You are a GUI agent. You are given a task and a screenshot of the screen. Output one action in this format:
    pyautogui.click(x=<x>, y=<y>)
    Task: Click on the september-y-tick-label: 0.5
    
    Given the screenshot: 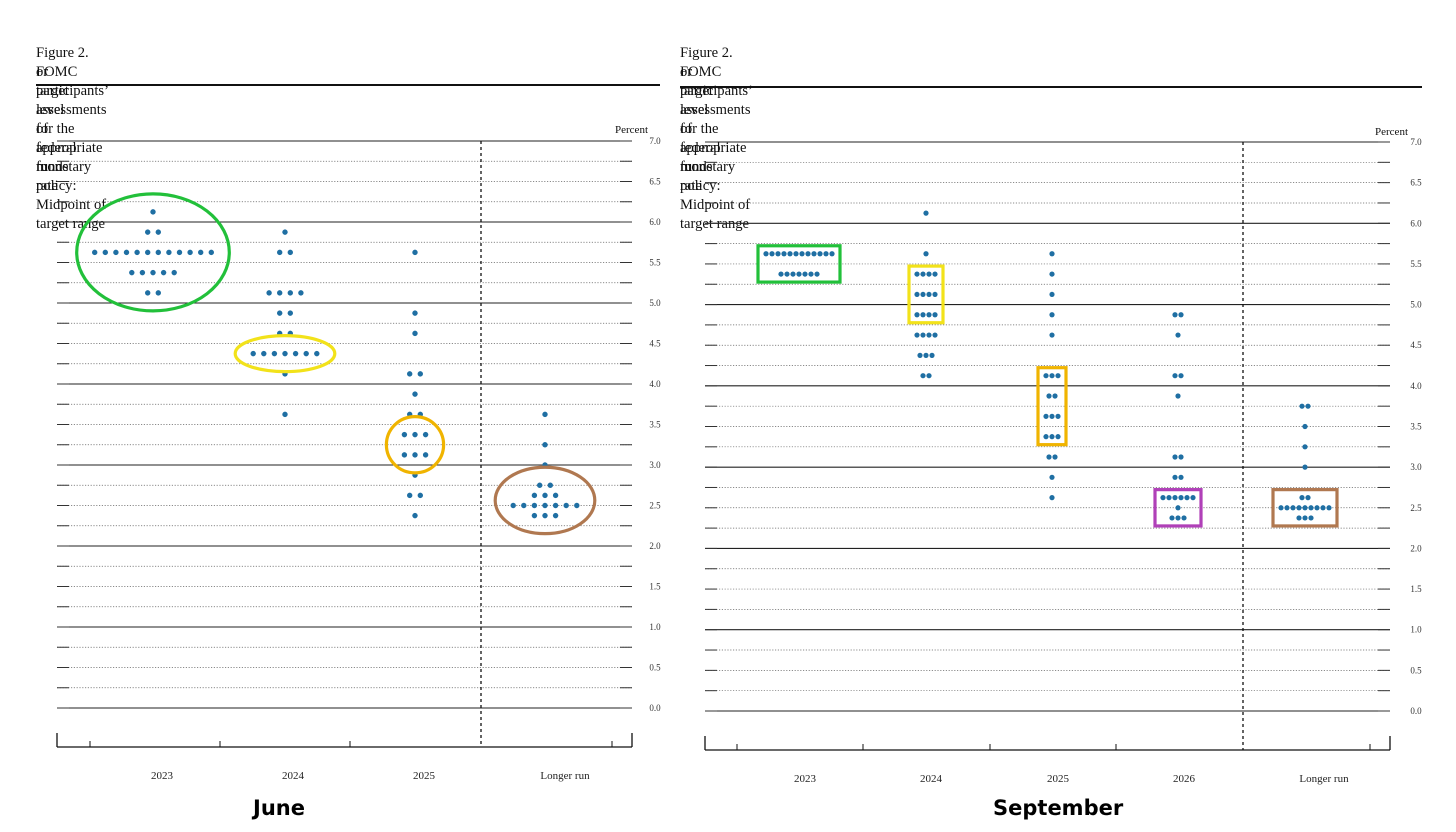 What is the action you would take?
    pyautogui.click(x=1416, y=670)
    